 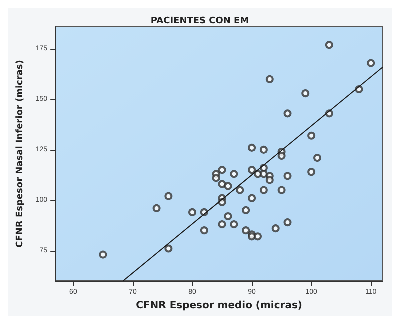 What do you see at coordinates (21, 154) in the screenshot?
I see `y-axis-title: CFNR Espesor Nasal Inferior (micras)` at bounding box center [21, 154].